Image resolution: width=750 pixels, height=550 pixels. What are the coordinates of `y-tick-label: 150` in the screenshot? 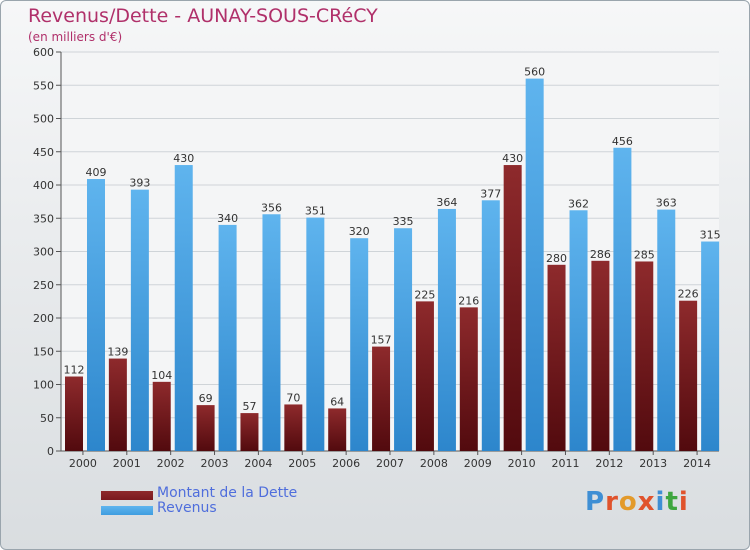 It's located at (43, 351).